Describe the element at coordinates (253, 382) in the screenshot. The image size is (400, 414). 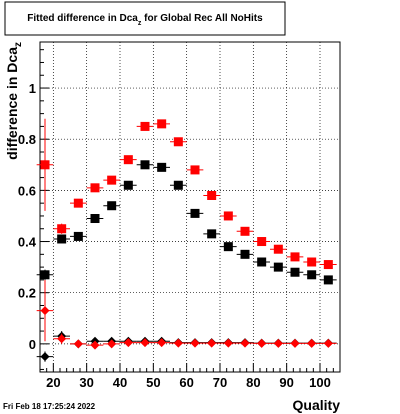
I see `x-tick-label: 80` at that location.